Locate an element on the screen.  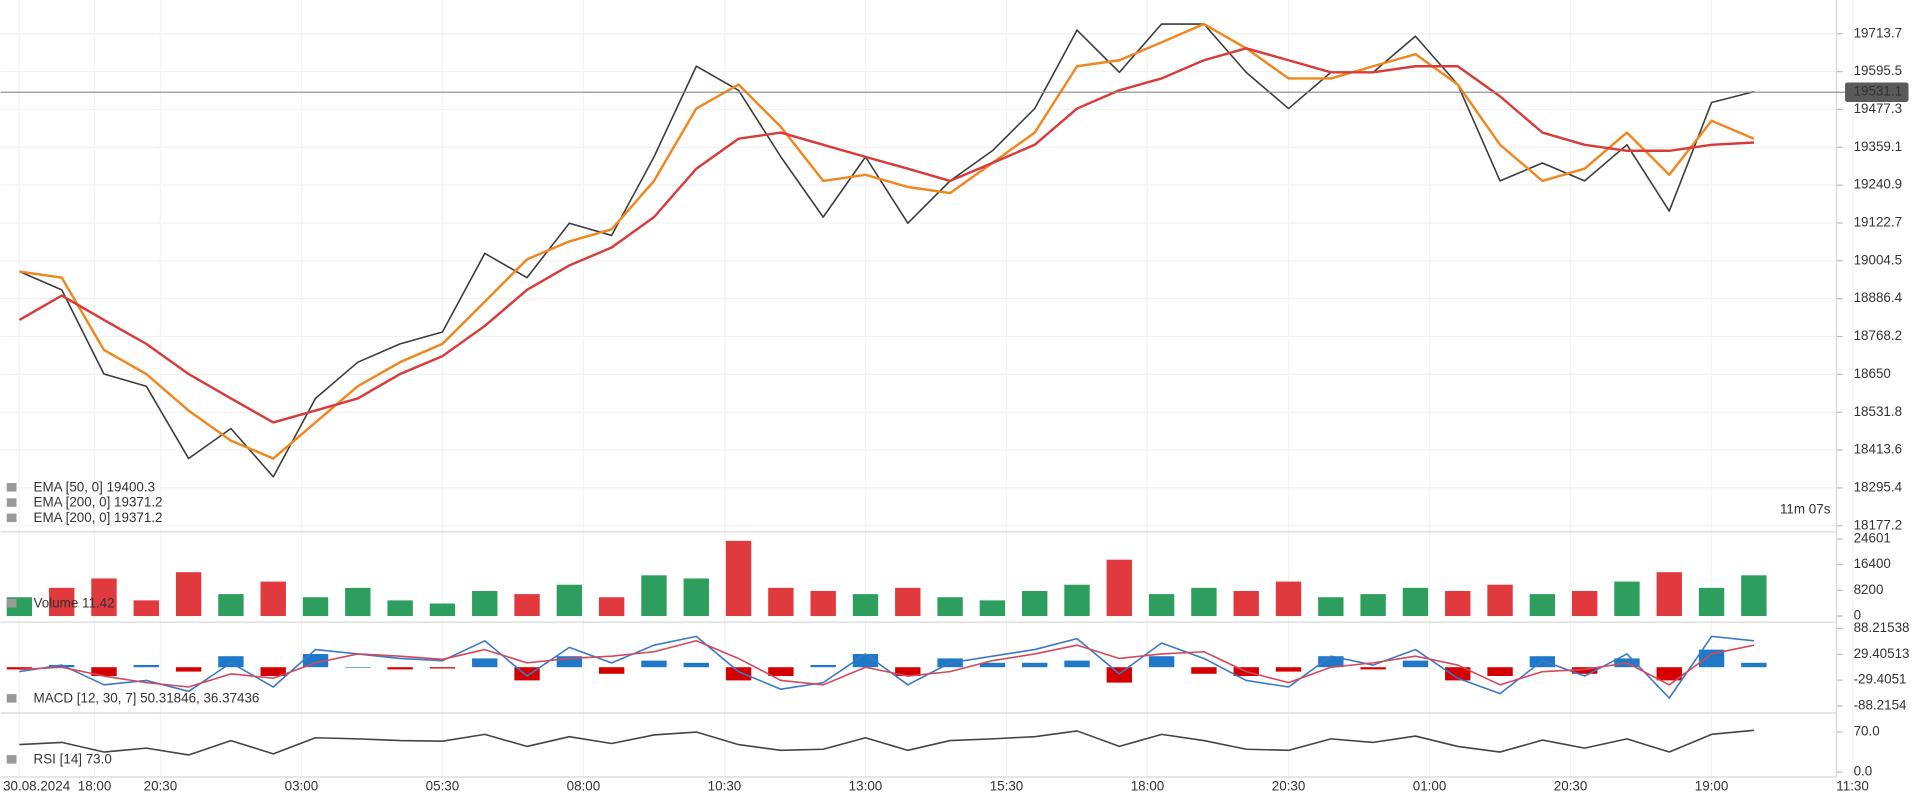
y-tick-label: 18650 is located at coordinates (1872, 373).